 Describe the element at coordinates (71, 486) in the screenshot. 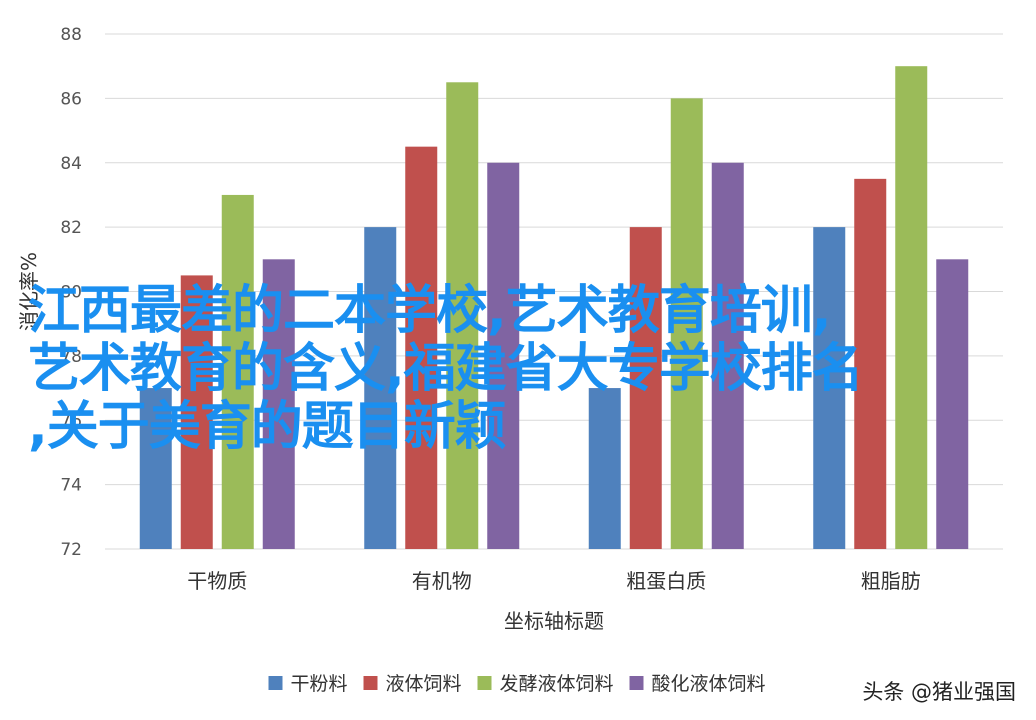

I see `y-tick-label: 74` at that location.